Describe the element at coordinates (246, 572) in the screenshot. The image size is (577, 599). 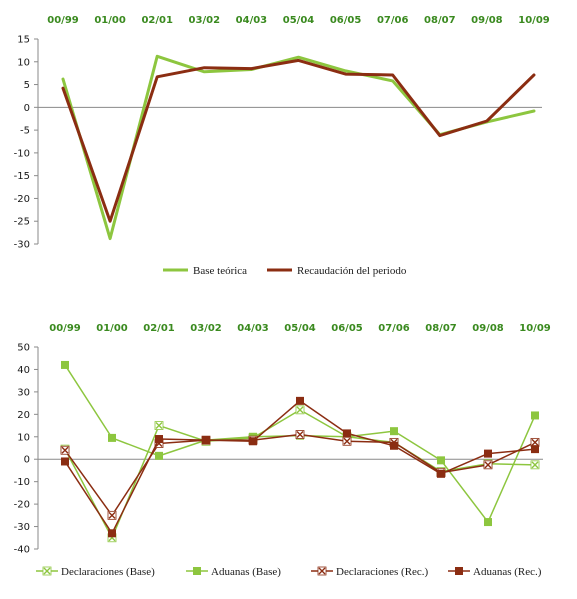
I see `legend-label: Aduanas (Base)` at that location.